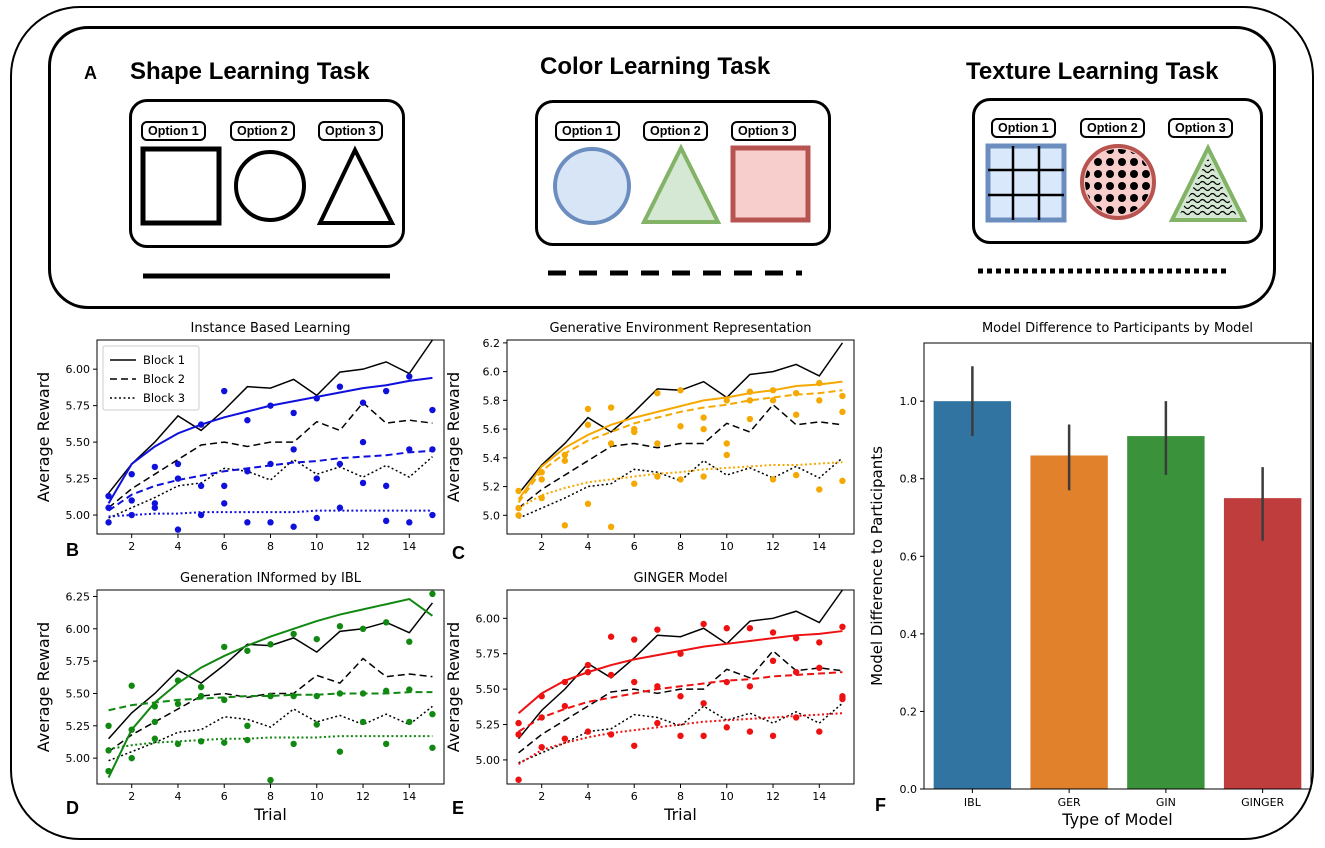 The height and width of the screenshot is (848, 1325). I want to click on chart-b-xtick-label: 8, so click(270, 546).